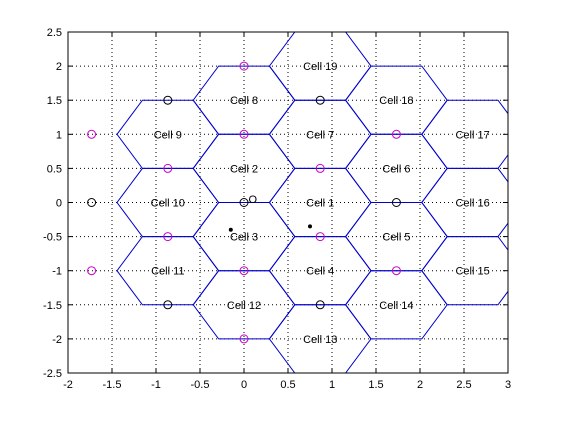  I want to click on cell-label: Cell 5, so click(396, 238).